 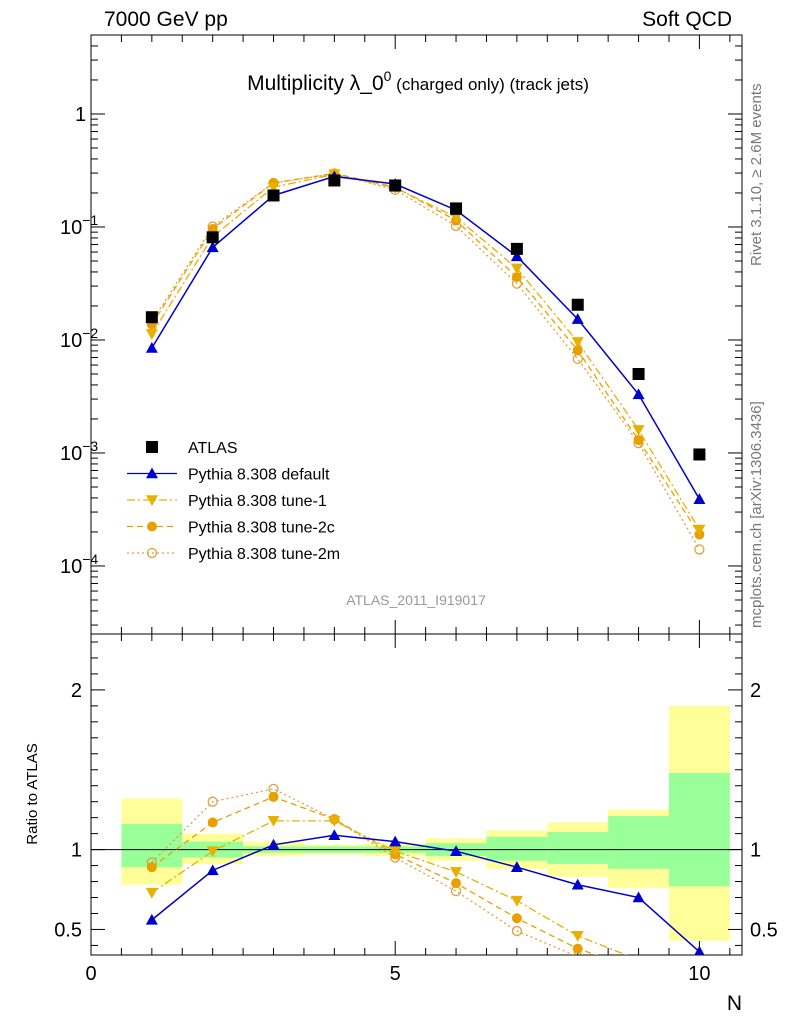 What do you see at coordinates (259, 475) in the screenshot?
I see `legend-label: Pythia 8.308 default` at bounding box center [259, 475].